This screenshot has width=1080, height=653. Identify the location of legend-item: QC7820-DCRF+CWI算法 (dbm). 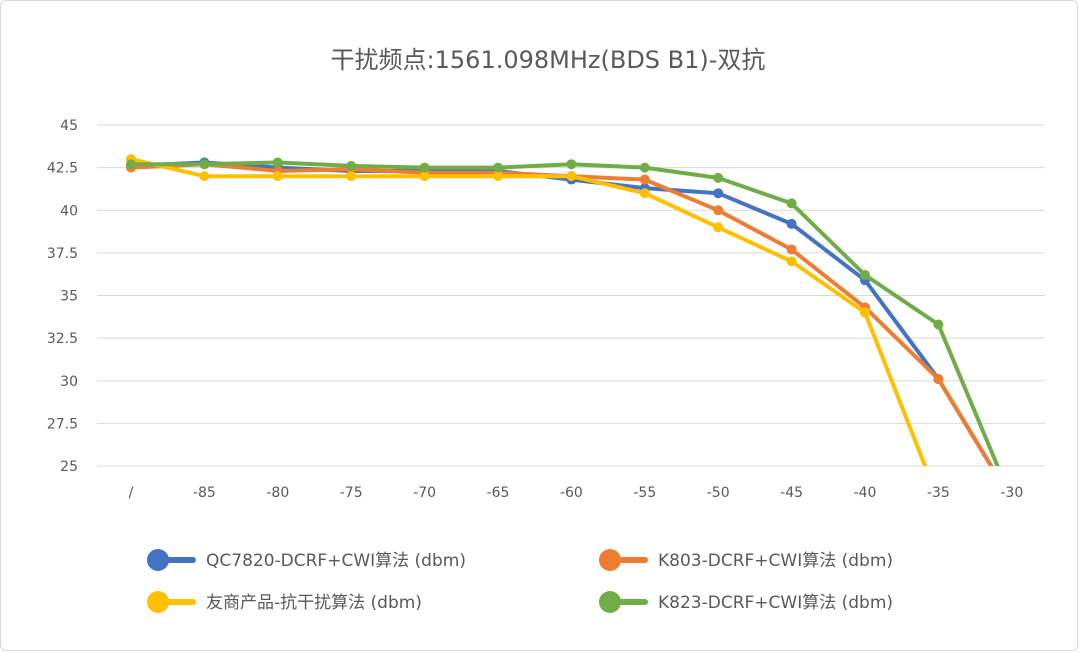
(306, 560).